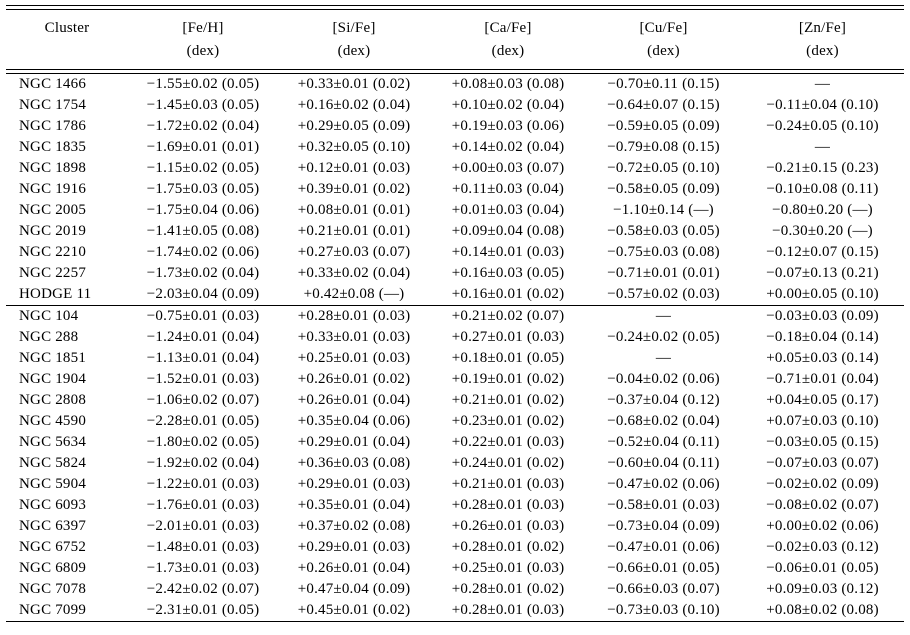  I want to click on cell-cafe: +0.26±0.01 (0.03), so click(508, 526).